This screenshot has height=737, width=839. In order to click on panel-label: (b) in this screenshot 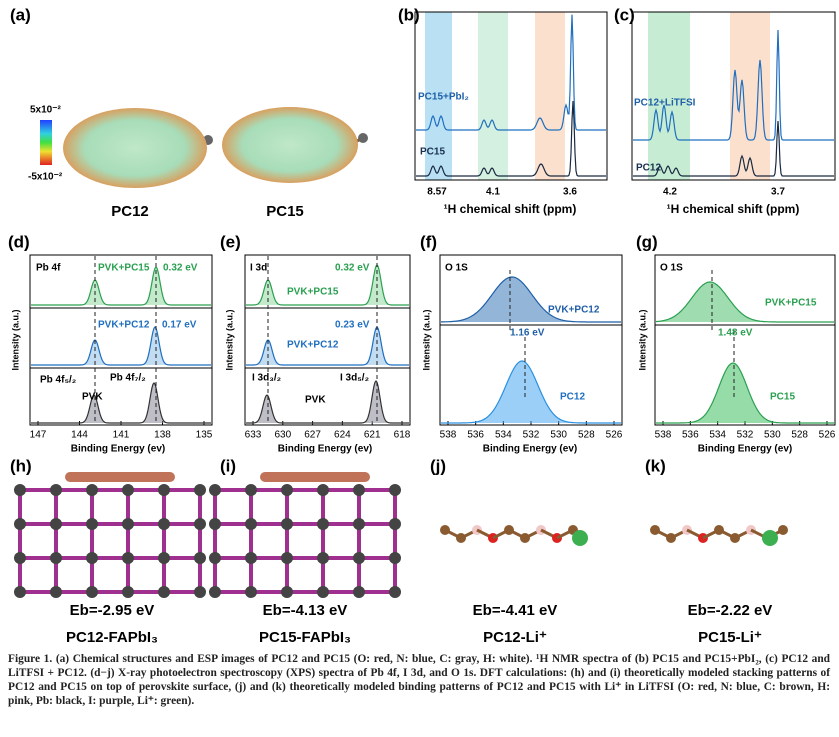, I will do `click(409, 14)`.